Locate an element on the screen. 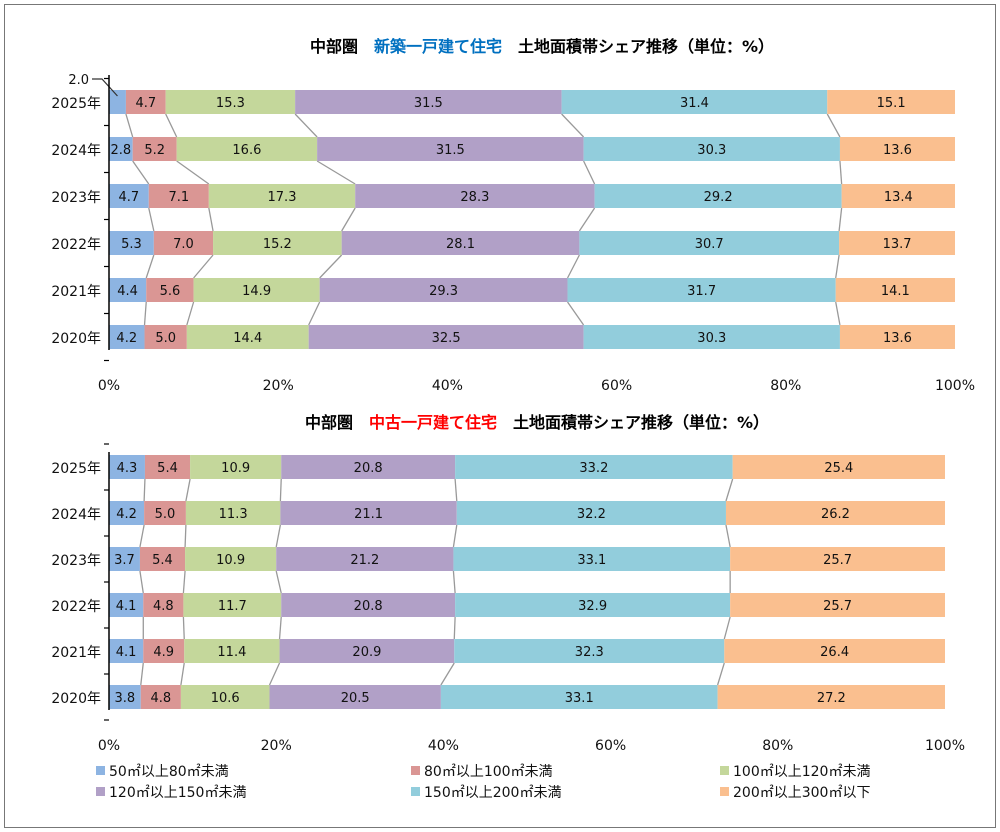 The height and width of the screenshot is (832, 1000). data-label: 31.4 is located at coordinates (694, 103).